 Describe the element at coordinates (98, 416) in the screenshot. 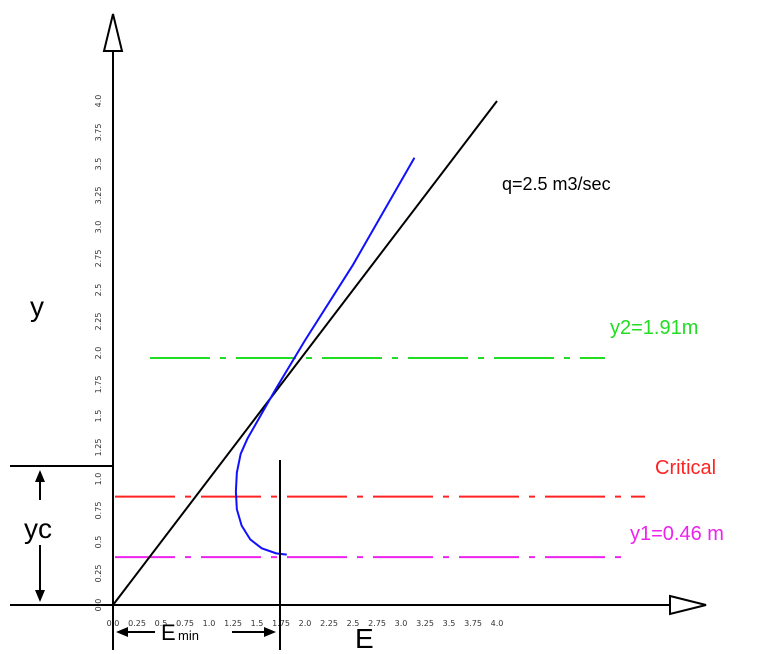

I see `y-tick-label: 1.5` at that location.